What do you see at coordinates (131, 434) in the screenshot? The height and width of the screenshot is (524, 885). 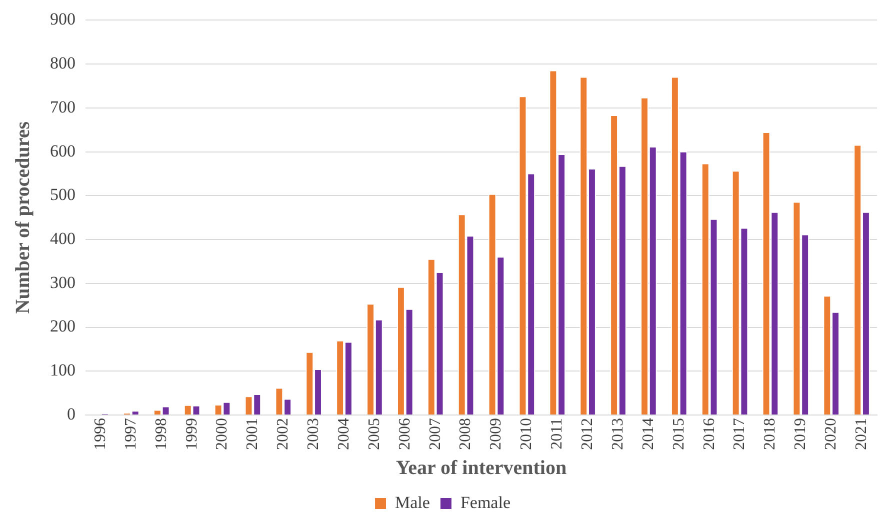 I see `x-tick-label: 1997` at bounding box center [131, 434].